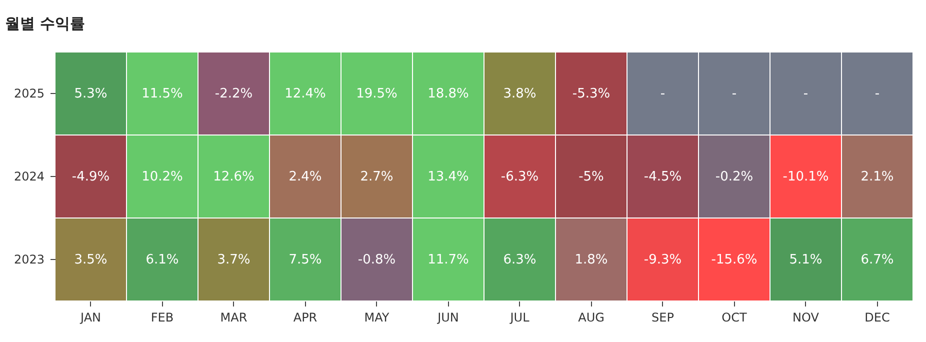  What do you see at coordinates (234, 317) in the screenshot?
I see `x-tick-label: MAR` at bounding box center [234, 317].